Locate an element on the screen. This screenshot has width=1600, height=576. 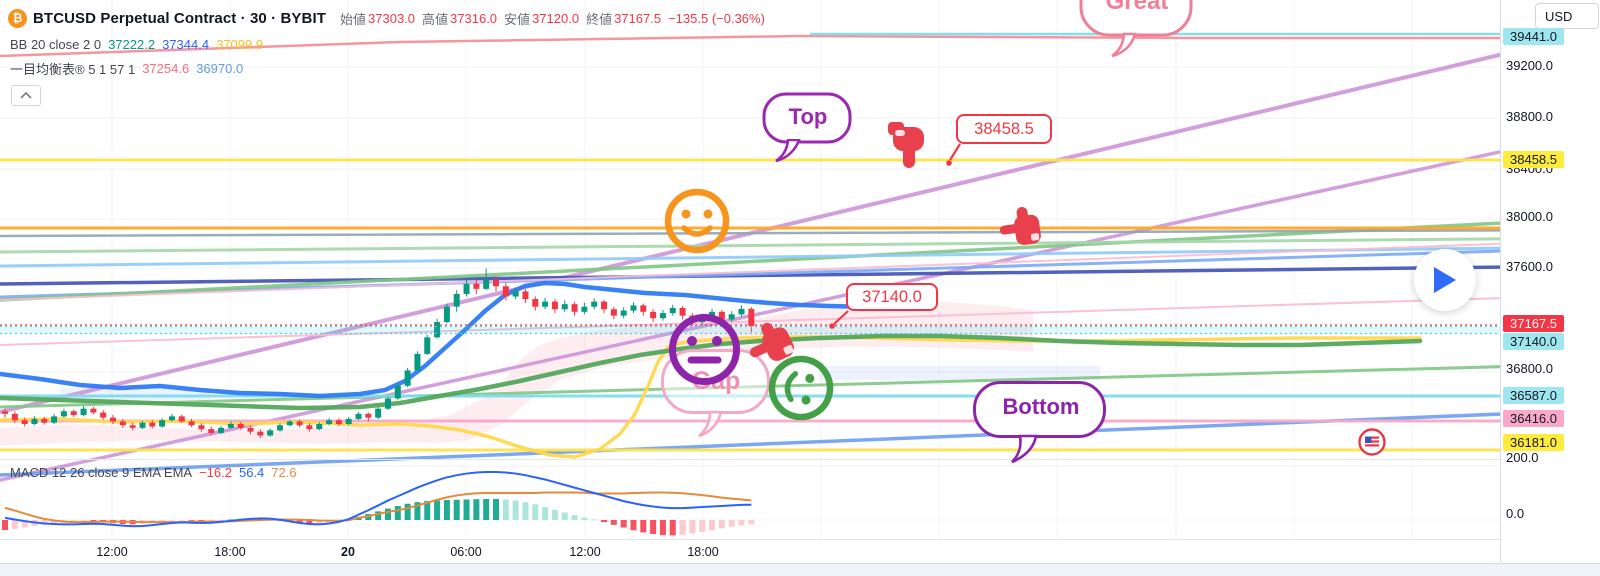
price-callout-38458: 38458.5 is located at coordinates (1002, 137).